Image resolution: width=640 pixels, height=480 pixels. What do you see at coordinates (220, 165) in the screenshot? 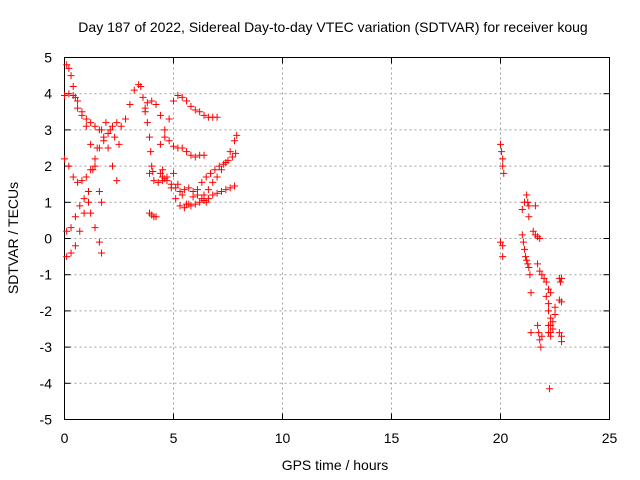
I see `series-arc-l` at bounding box center [220, 165].